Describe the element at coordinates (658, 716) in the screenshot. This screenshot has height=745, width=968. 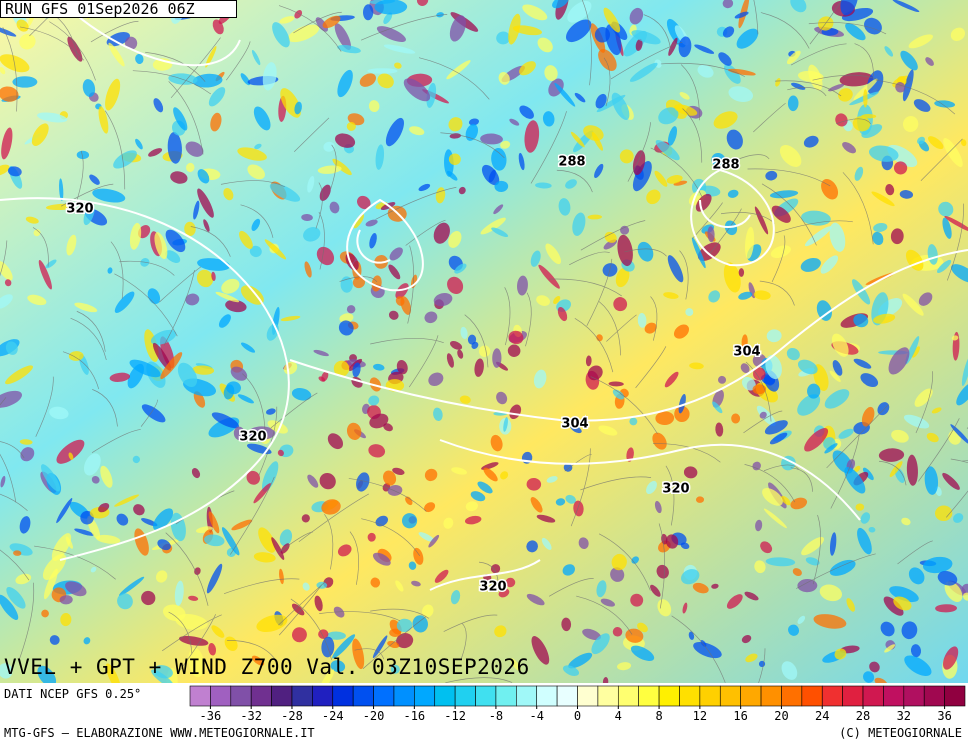
I see `tick-label: 8` at that location.